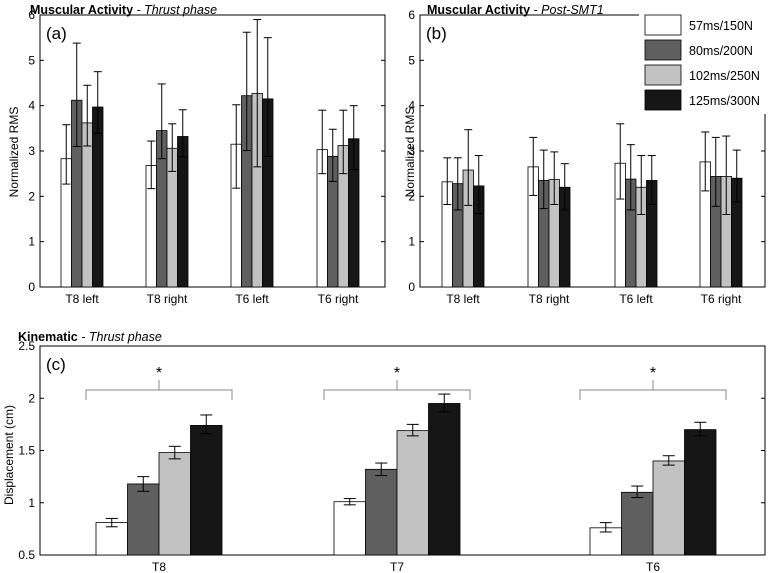 The height and width of the screenshot is (573, 778). Describe the element at coordinates (26, 346) in the screenshot. I see `y-tick-label: 2.5` at that location.